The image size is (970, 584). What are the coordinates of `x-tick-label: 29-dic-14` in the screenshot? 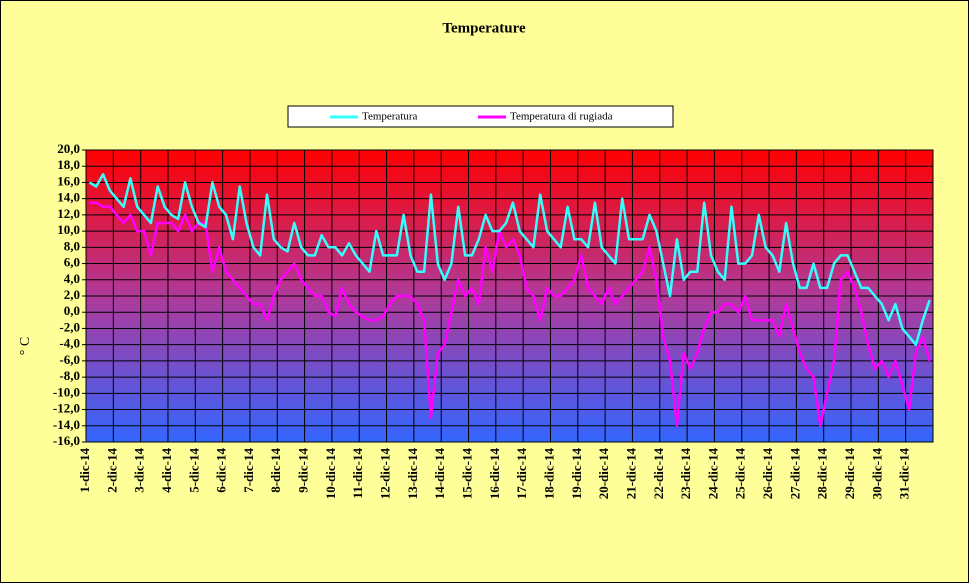 It's located at (849, 474).